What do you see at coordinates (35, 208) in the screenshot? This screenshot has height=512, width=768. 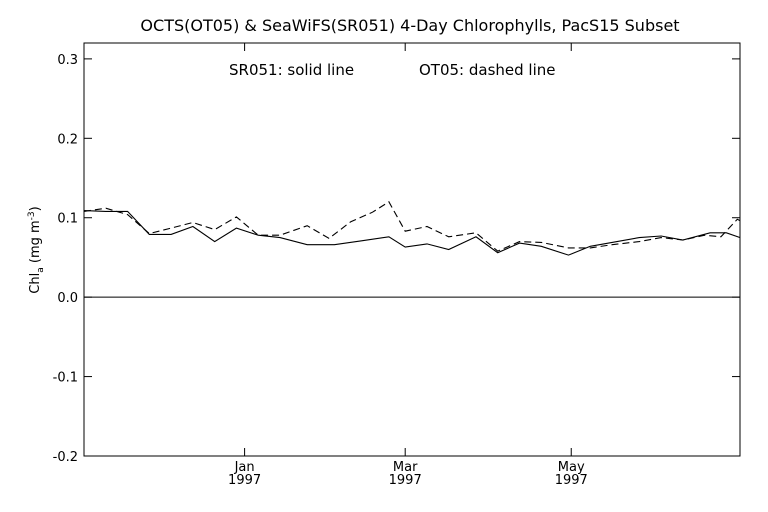 I see `y-axis-label-units-close: )` at bounding box center [35, 208].